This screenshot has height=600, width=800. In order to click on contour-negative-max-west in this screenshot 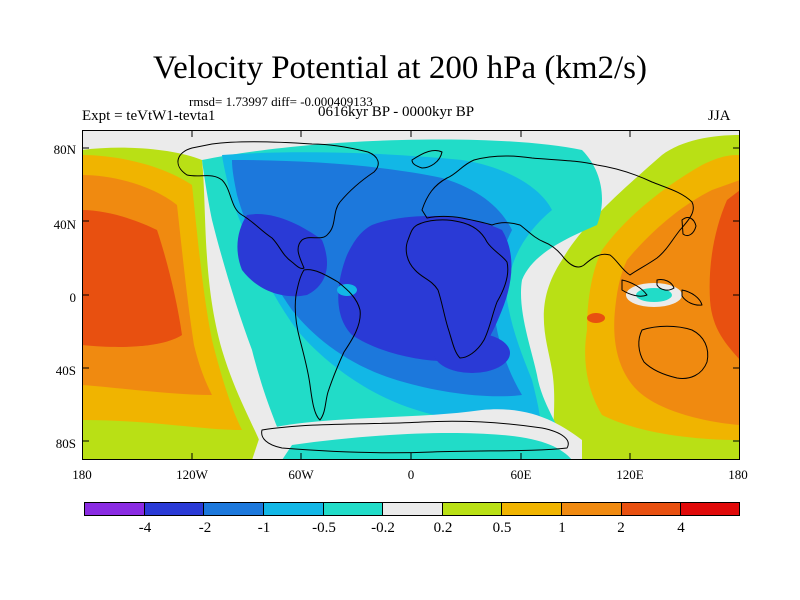, I will do `click(282, 255)`.